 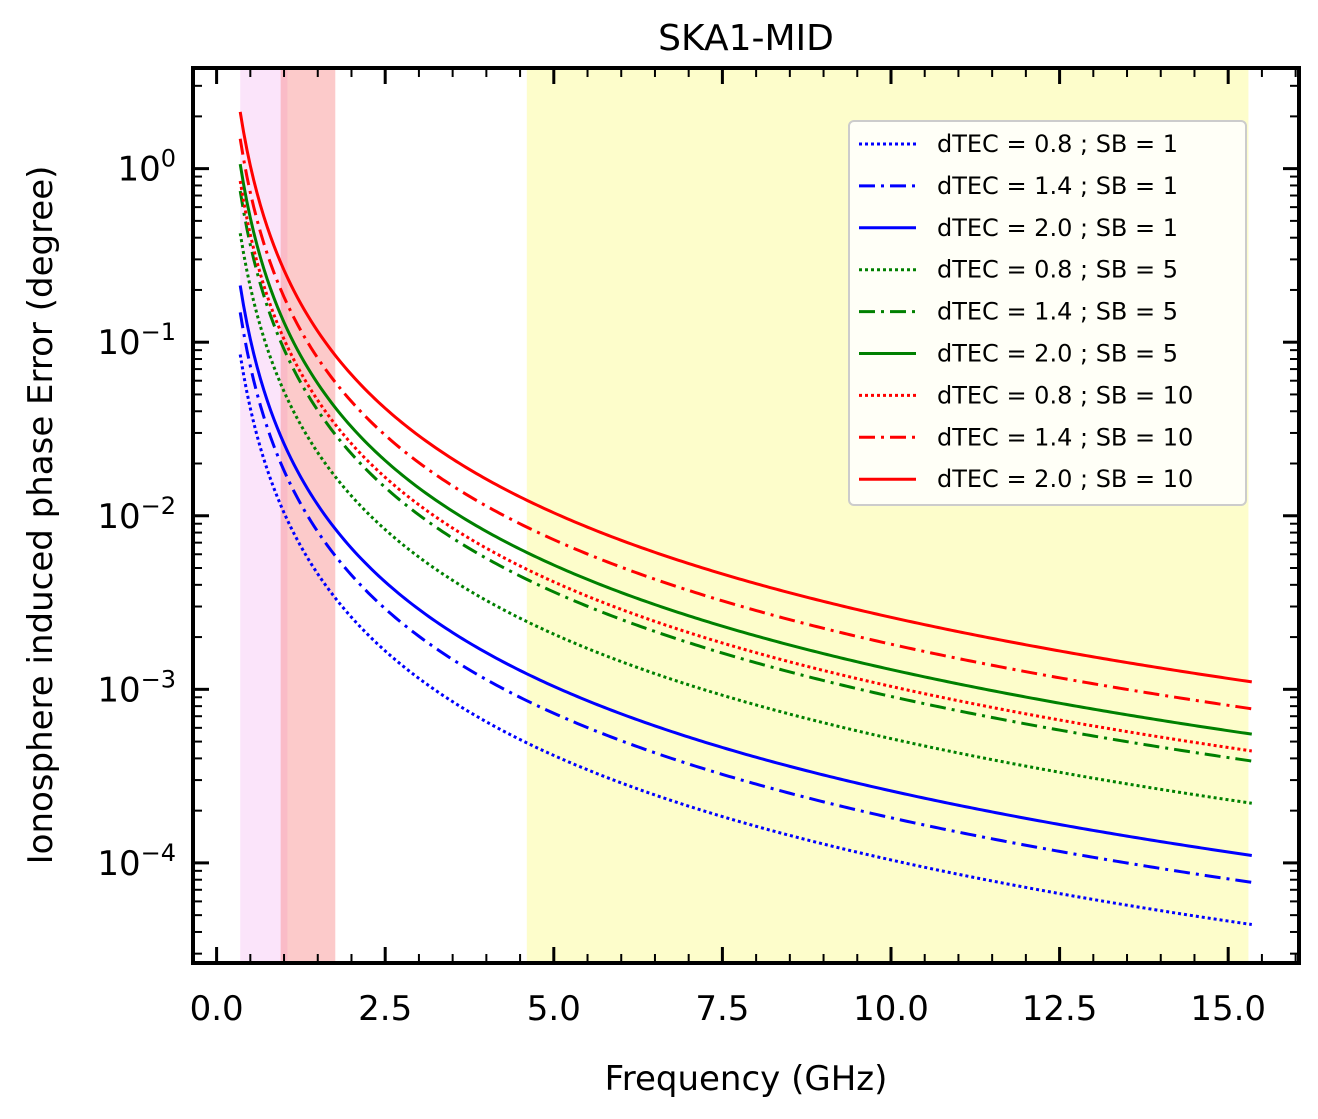 What do you see at coordinates (136, 861) in the screenshot?
I see `y-tick-label-4: 10⁻⁴` at bounding box center [136, 861].